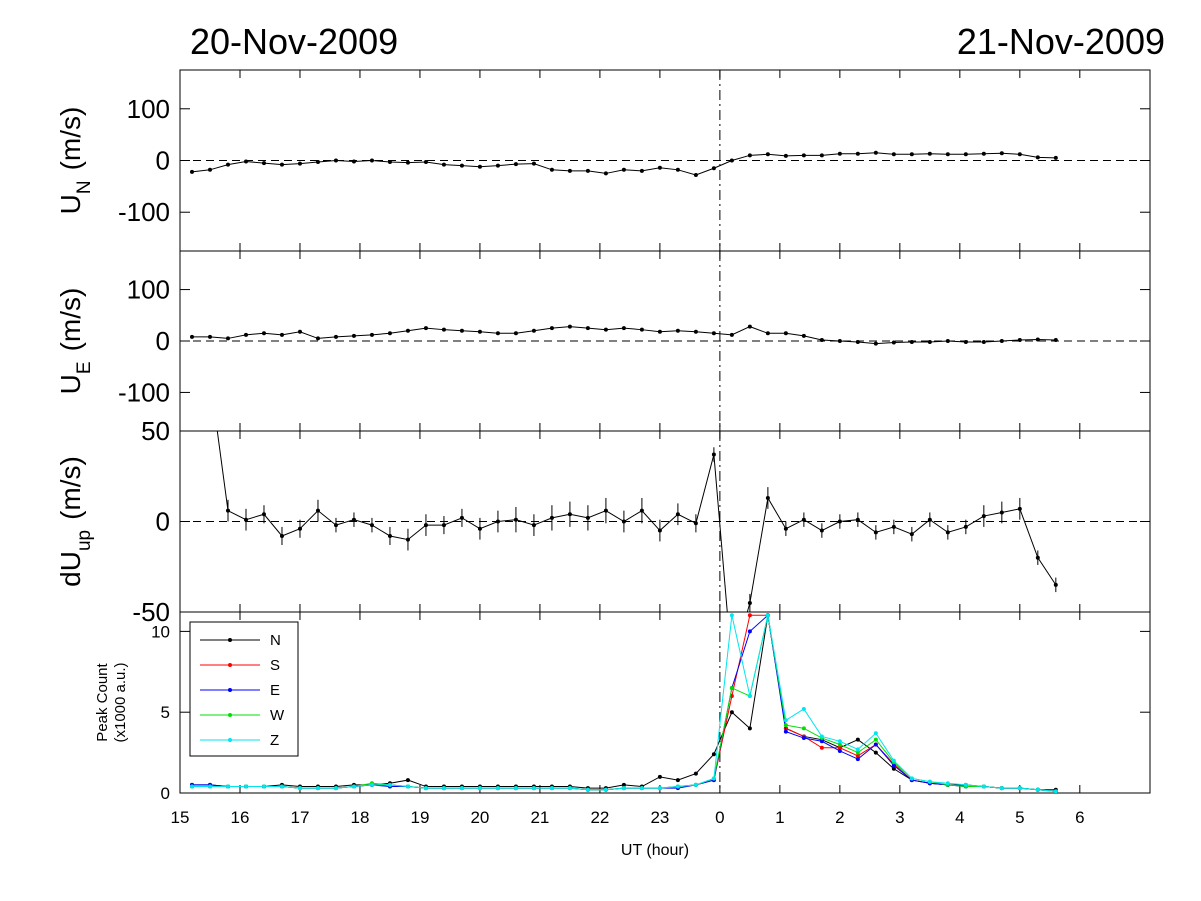  I want to click on y-label-main: U, so click(70, 384).